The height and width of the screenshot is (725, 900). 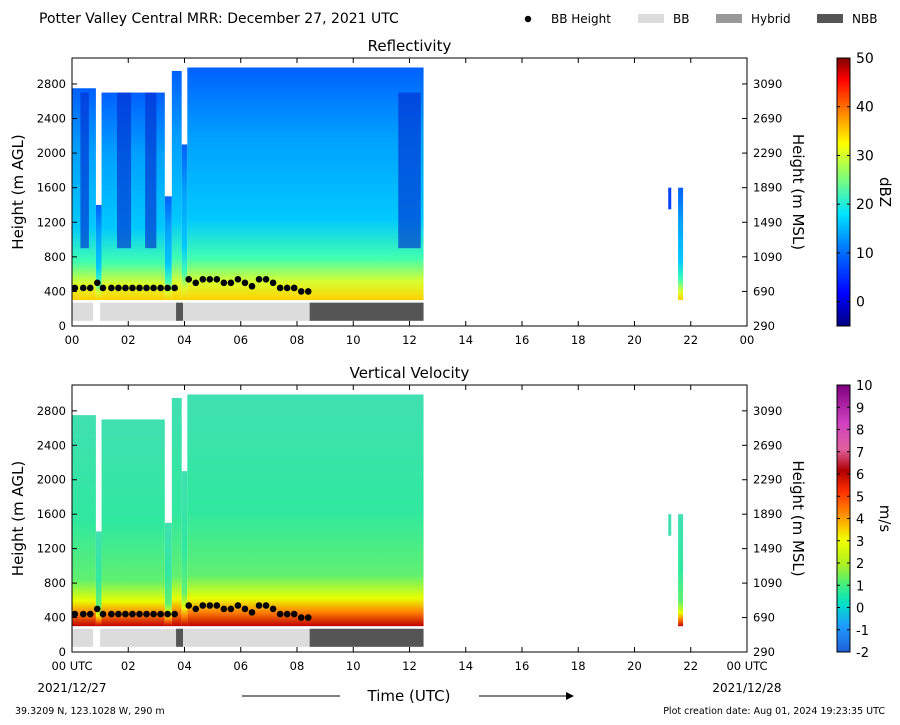 What do you see at coordinates (767, 119) in the screenshot?
I see `y-tick-label-right: 2690` at bounding box center [767, 119].